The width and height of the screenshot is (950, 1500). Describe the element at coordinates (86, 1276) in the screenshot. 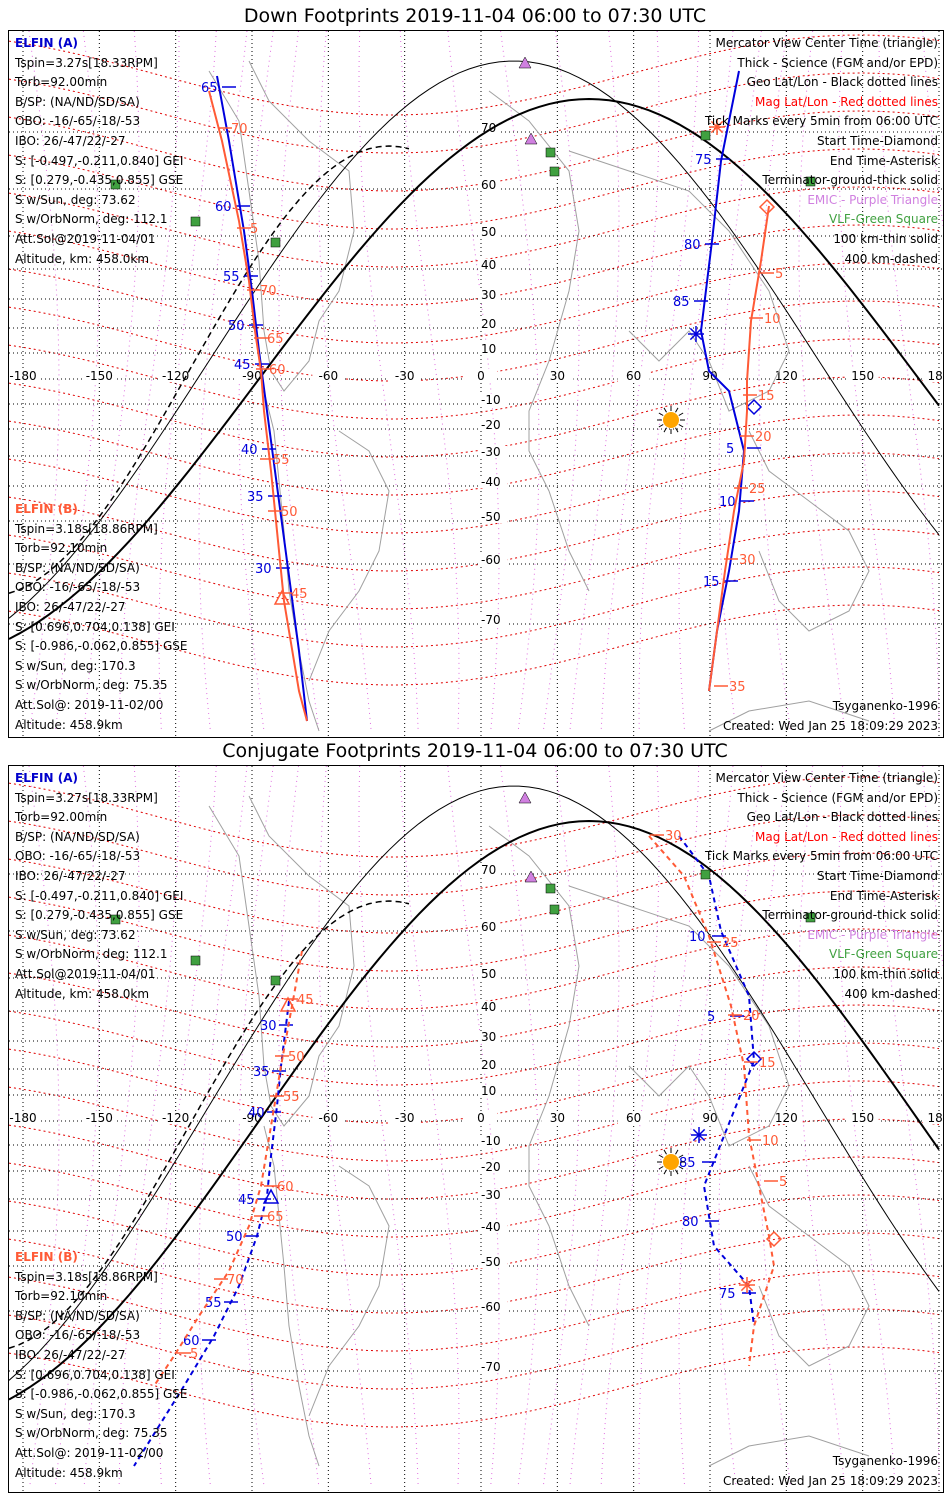

I see `info-line: Tspin=3.18s[18.86RPM]` at that location.